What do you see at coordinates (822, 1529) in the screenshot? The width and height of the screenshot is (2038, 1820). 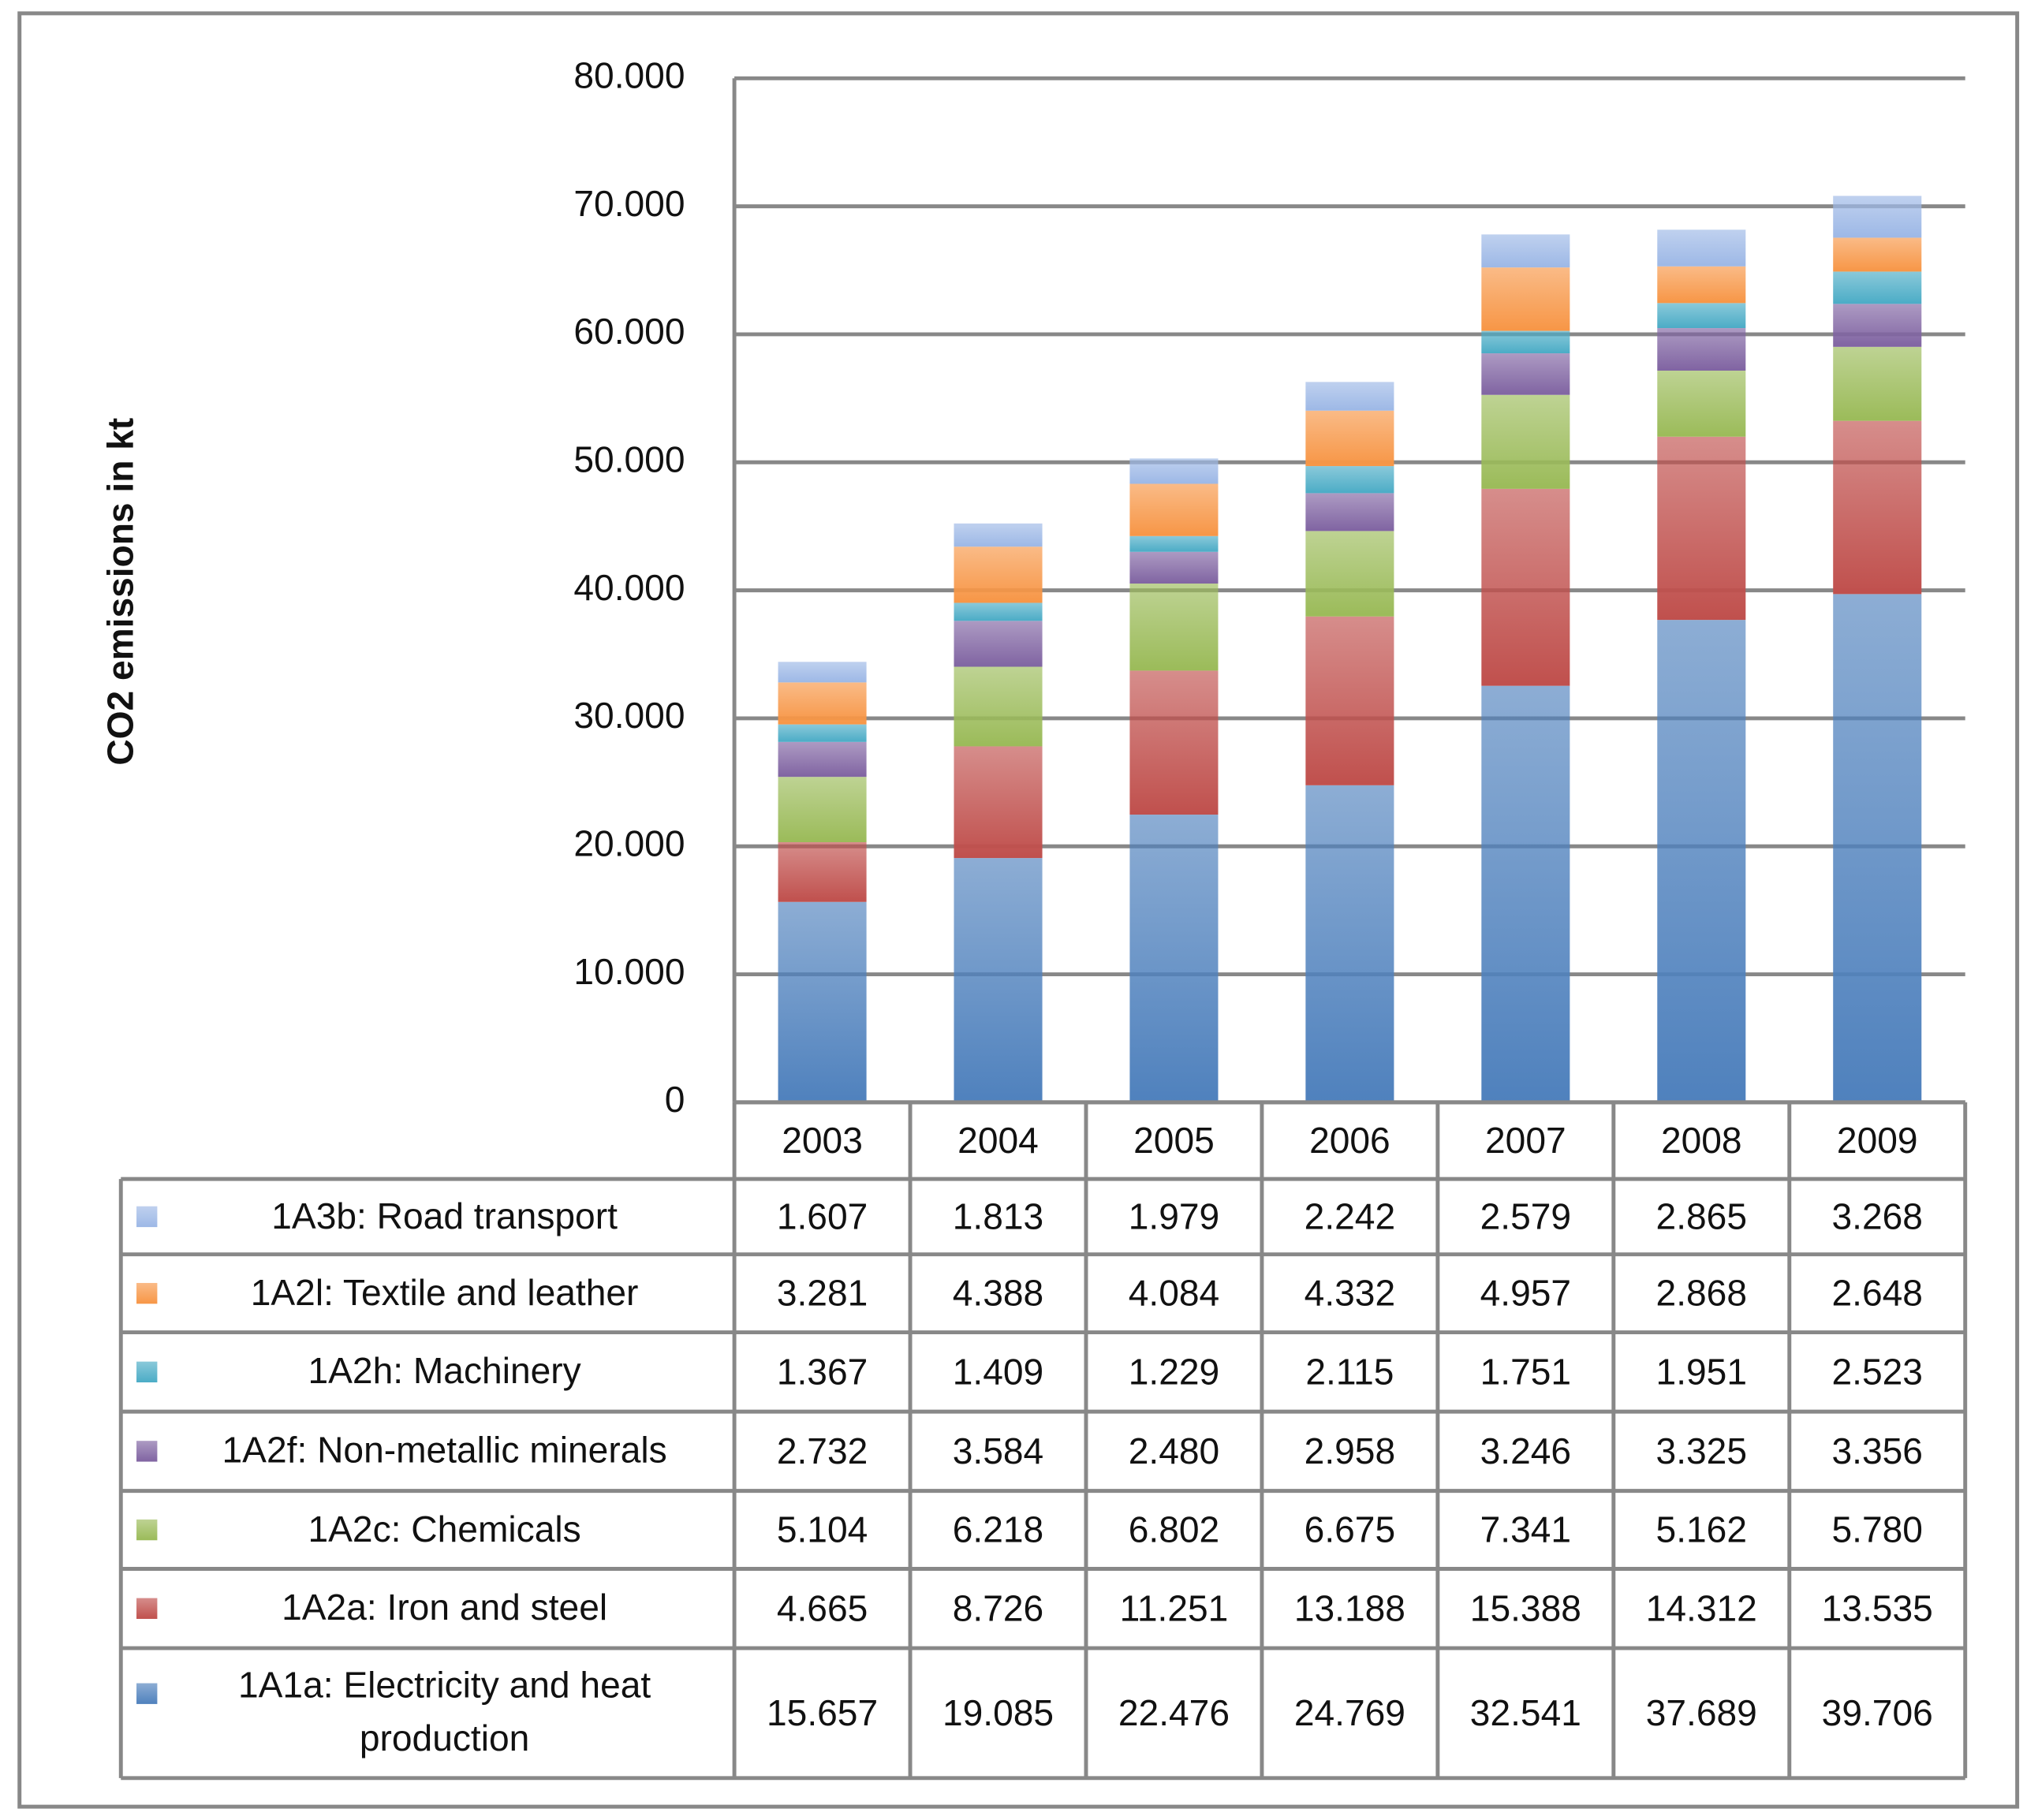 I see `value-label: 5.104` at bounding box center [822, 1529].